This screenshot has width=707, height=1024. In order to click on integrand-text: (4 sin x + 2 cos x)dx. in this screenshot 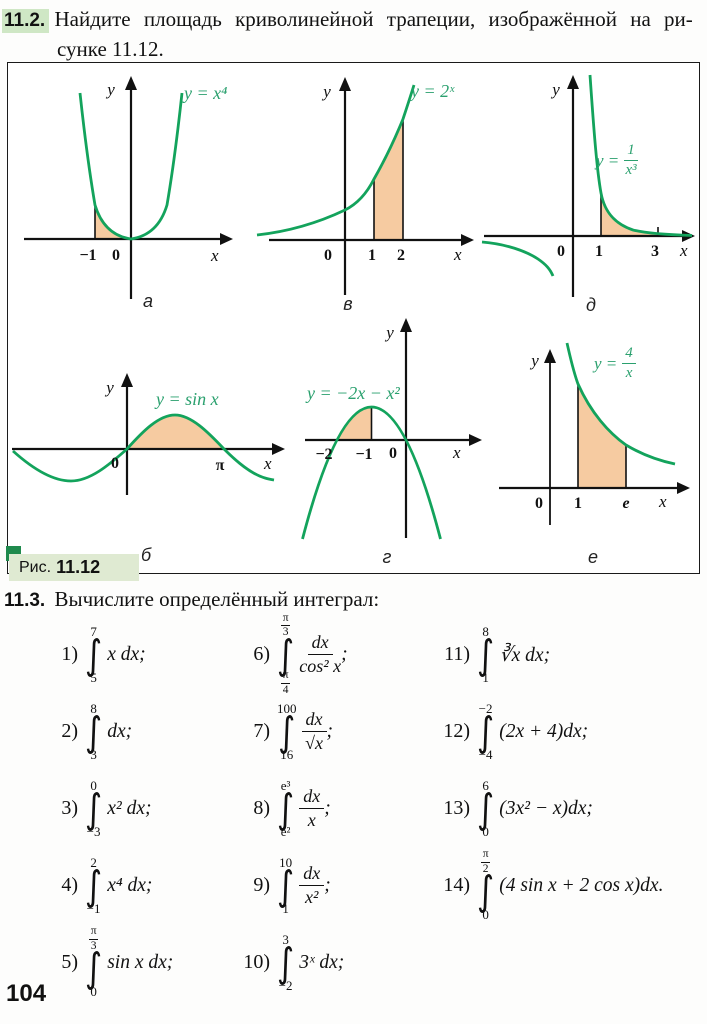, I will do `click(581, 885)`.